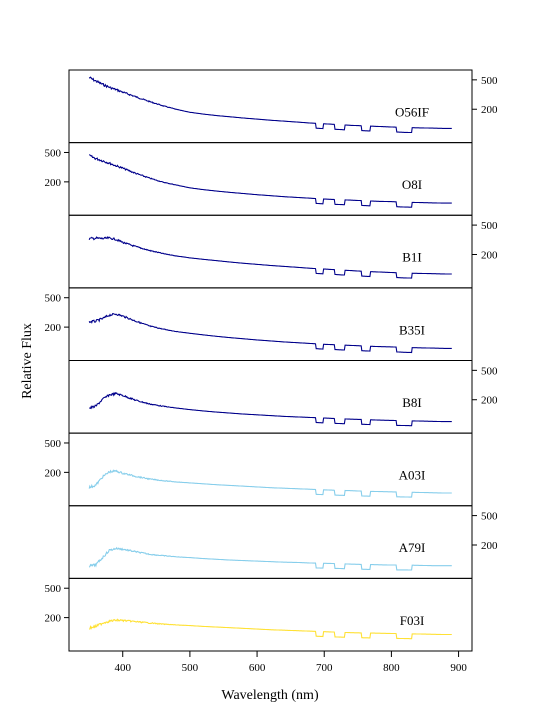  I want to click on y-axis-title: Relative Flux, so click(27, 361).